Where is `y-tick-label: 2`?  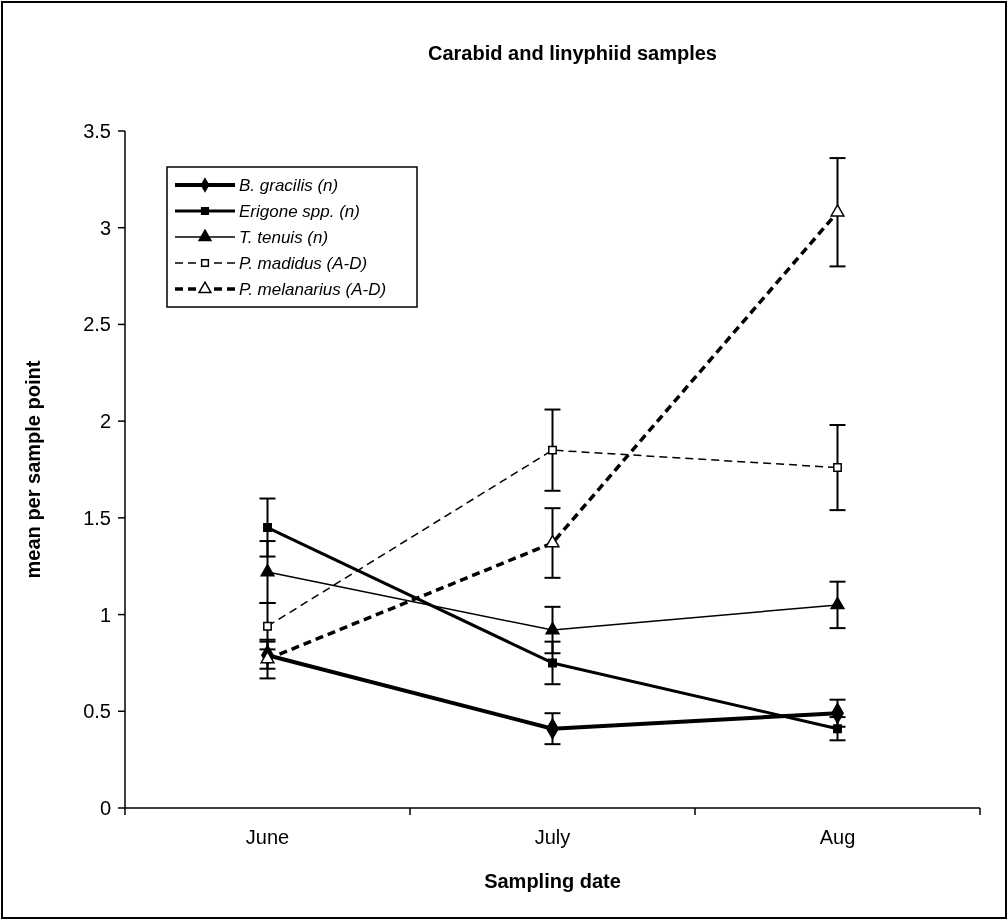
y-tick-label: 2 is located at coordinates (105, 421).